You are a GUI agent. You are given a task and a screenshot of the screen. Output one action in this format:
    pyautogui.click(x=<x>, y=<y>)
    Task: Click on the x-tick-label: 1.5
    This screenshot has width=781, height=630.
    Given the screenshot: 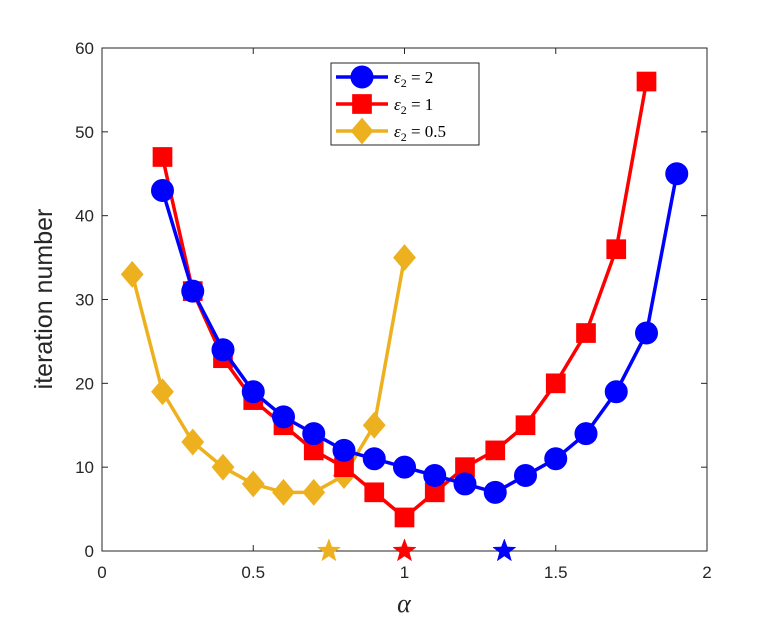 What is the action you would take?
    pyautogui.click(x=556, y=572)
    